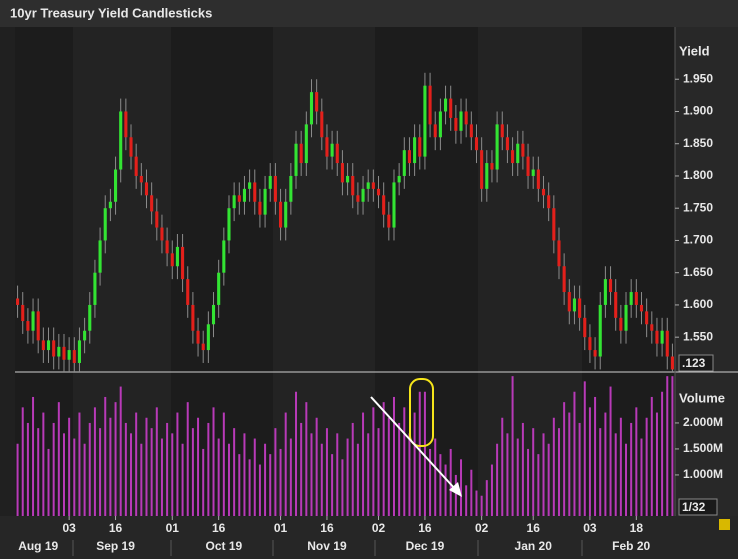  I want to click on month-label: Oct 19, so click(223, 546).